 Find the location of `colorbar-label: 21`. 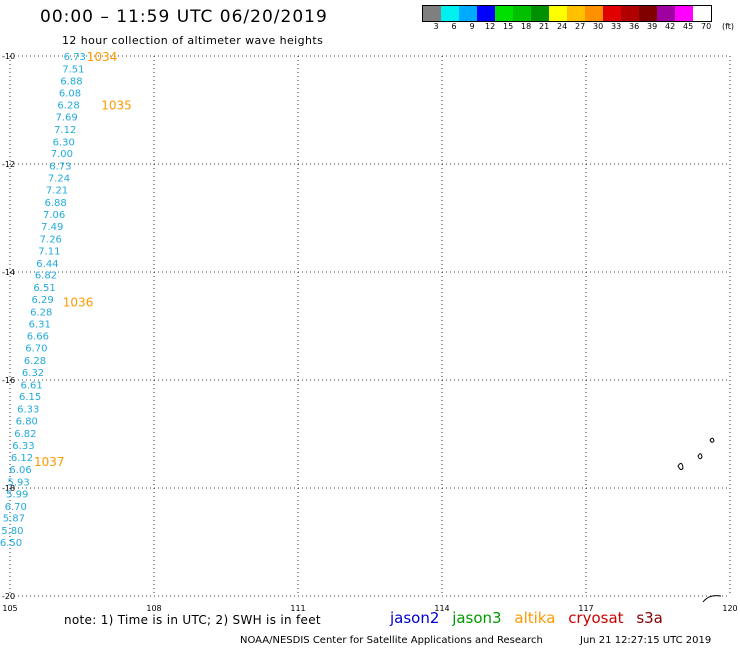

colorbar-label: 21 is located at coordinates (544, 26).